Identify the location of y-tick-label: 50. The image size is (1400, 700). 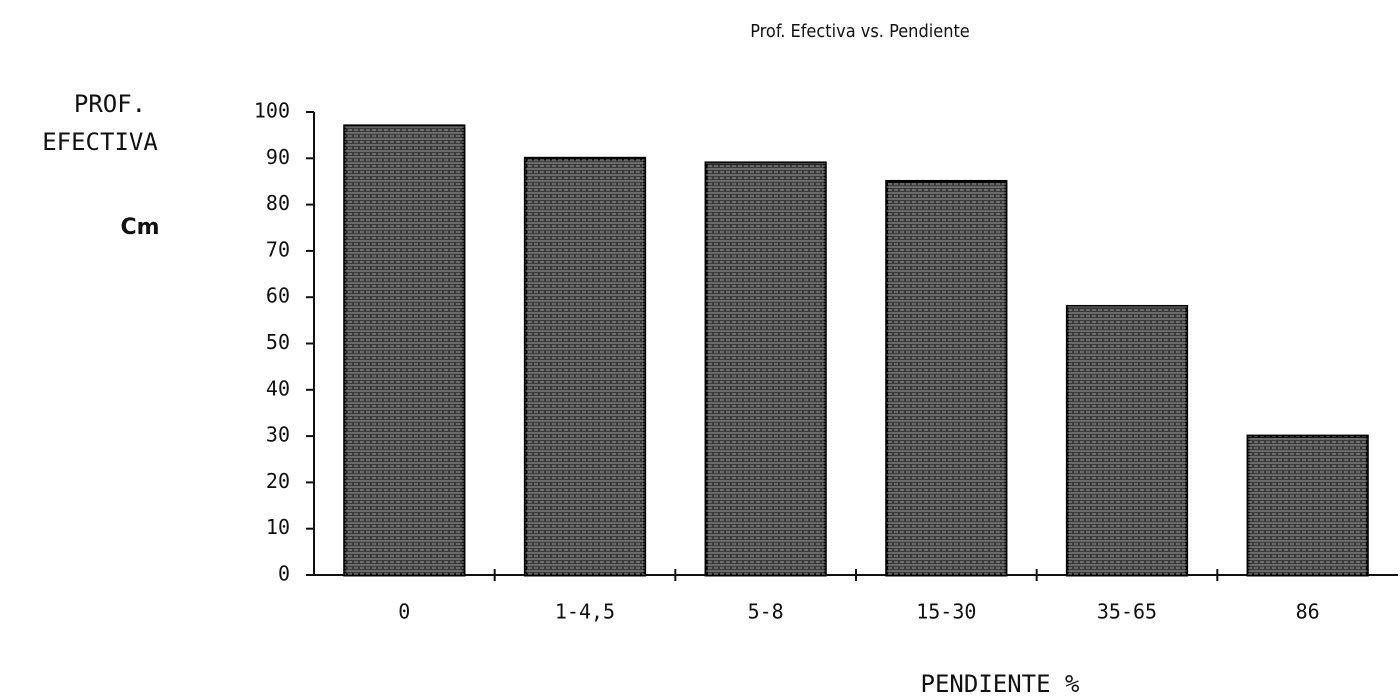
(278, 342).